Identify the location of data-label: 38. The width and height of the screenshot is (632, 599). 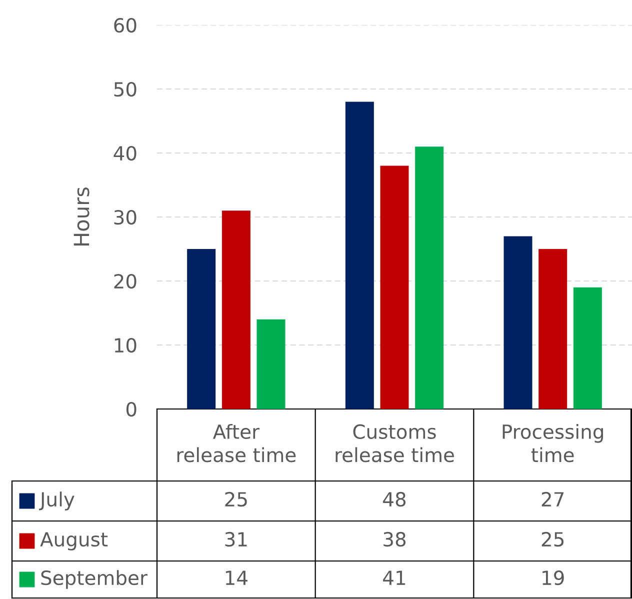
(395, 539).